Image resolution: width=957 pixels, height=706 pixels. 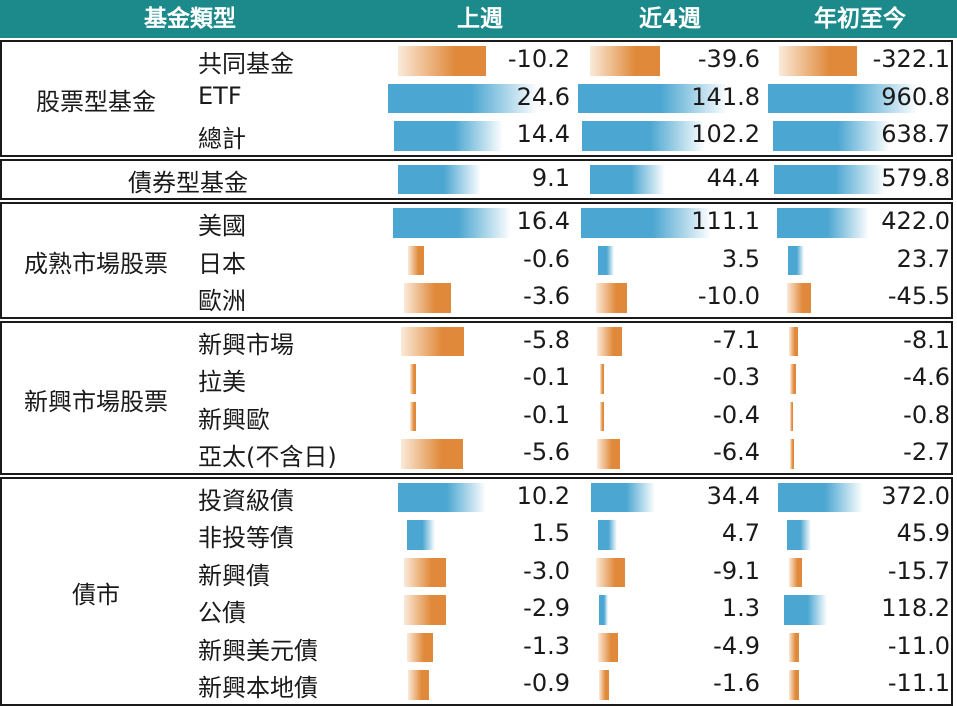 I want to click on value-cell: 34.4, so click(x=733, y=495).